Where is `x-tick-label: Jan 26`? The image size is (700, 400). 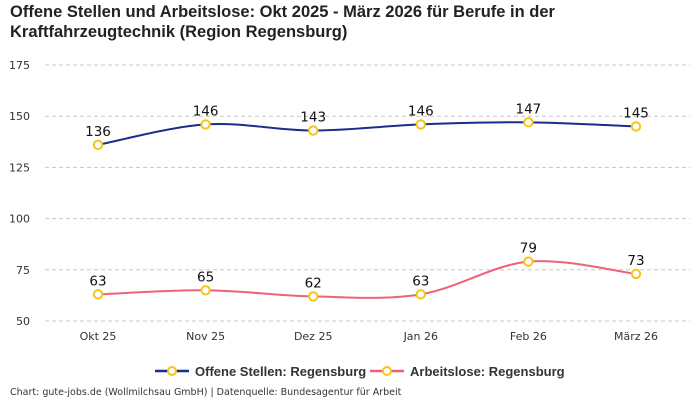 x-tick-label: Jan 26 is located at coordinates (420, 336).